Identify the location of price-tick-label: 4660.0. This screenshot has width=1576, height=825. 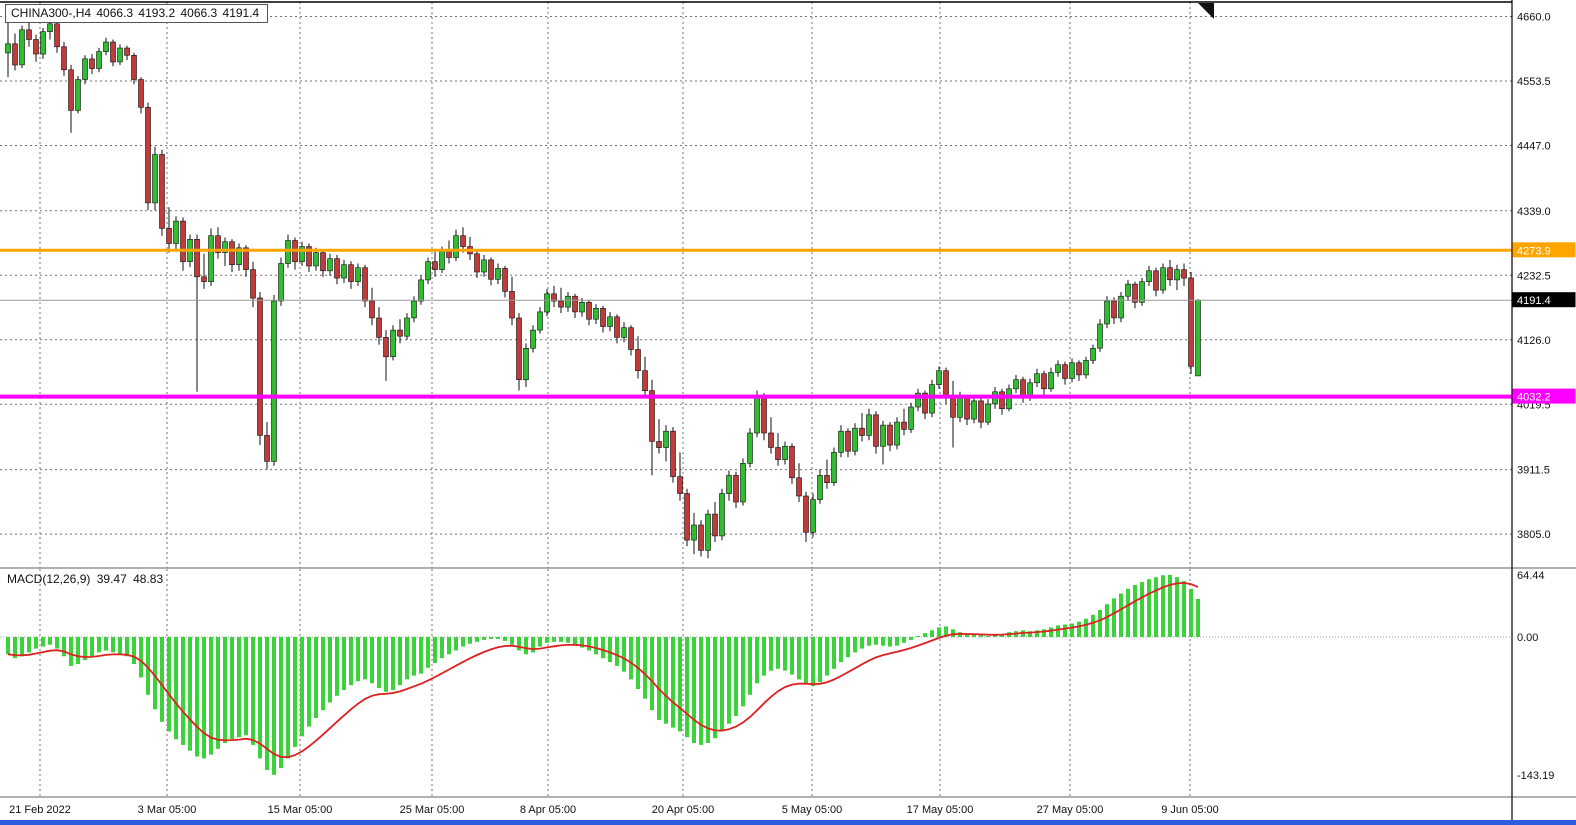
(1534, 18).